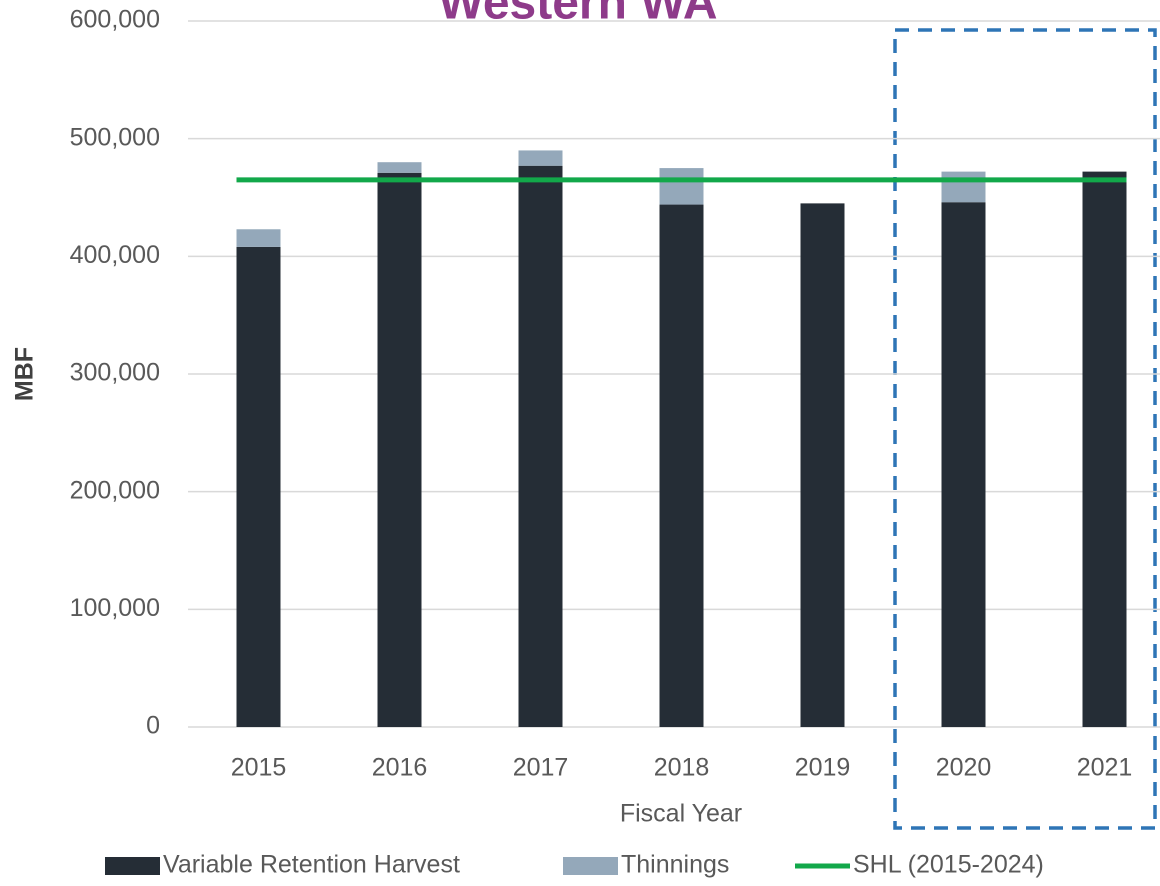 This screenshot has height=886, width=1160. I want to click on x-tick-label: 2017, so click(541, 768).